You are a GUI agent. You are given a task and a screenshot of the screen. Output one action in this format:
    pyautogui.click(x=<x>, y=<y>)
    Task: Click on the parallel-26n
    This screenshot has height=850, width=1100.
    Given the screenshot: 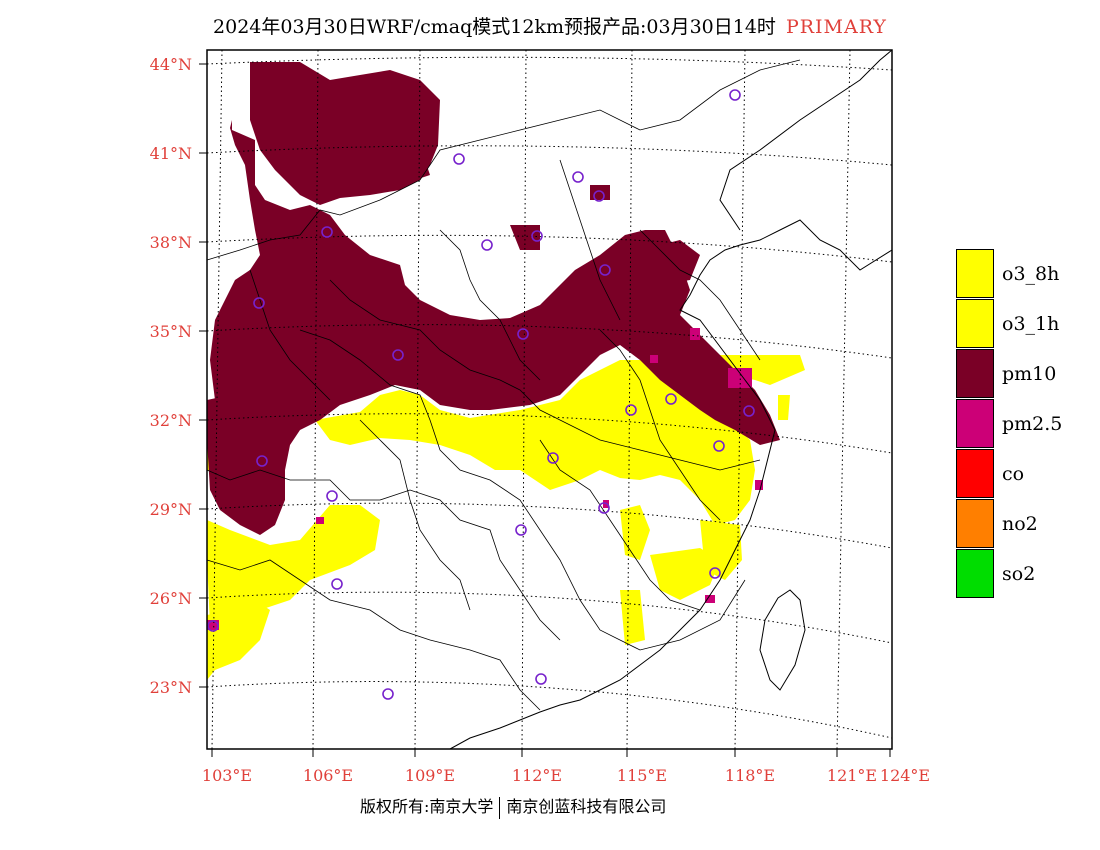 What is the action you would take?
    pyautogui.click(x=549, y=617)
    